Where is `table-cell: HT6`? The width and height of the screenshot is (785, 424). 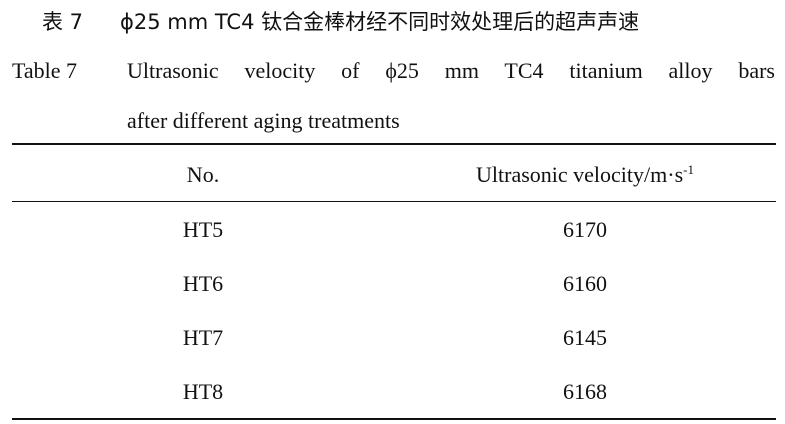 table-cell: HT6 is located at coordinates (203, 283).